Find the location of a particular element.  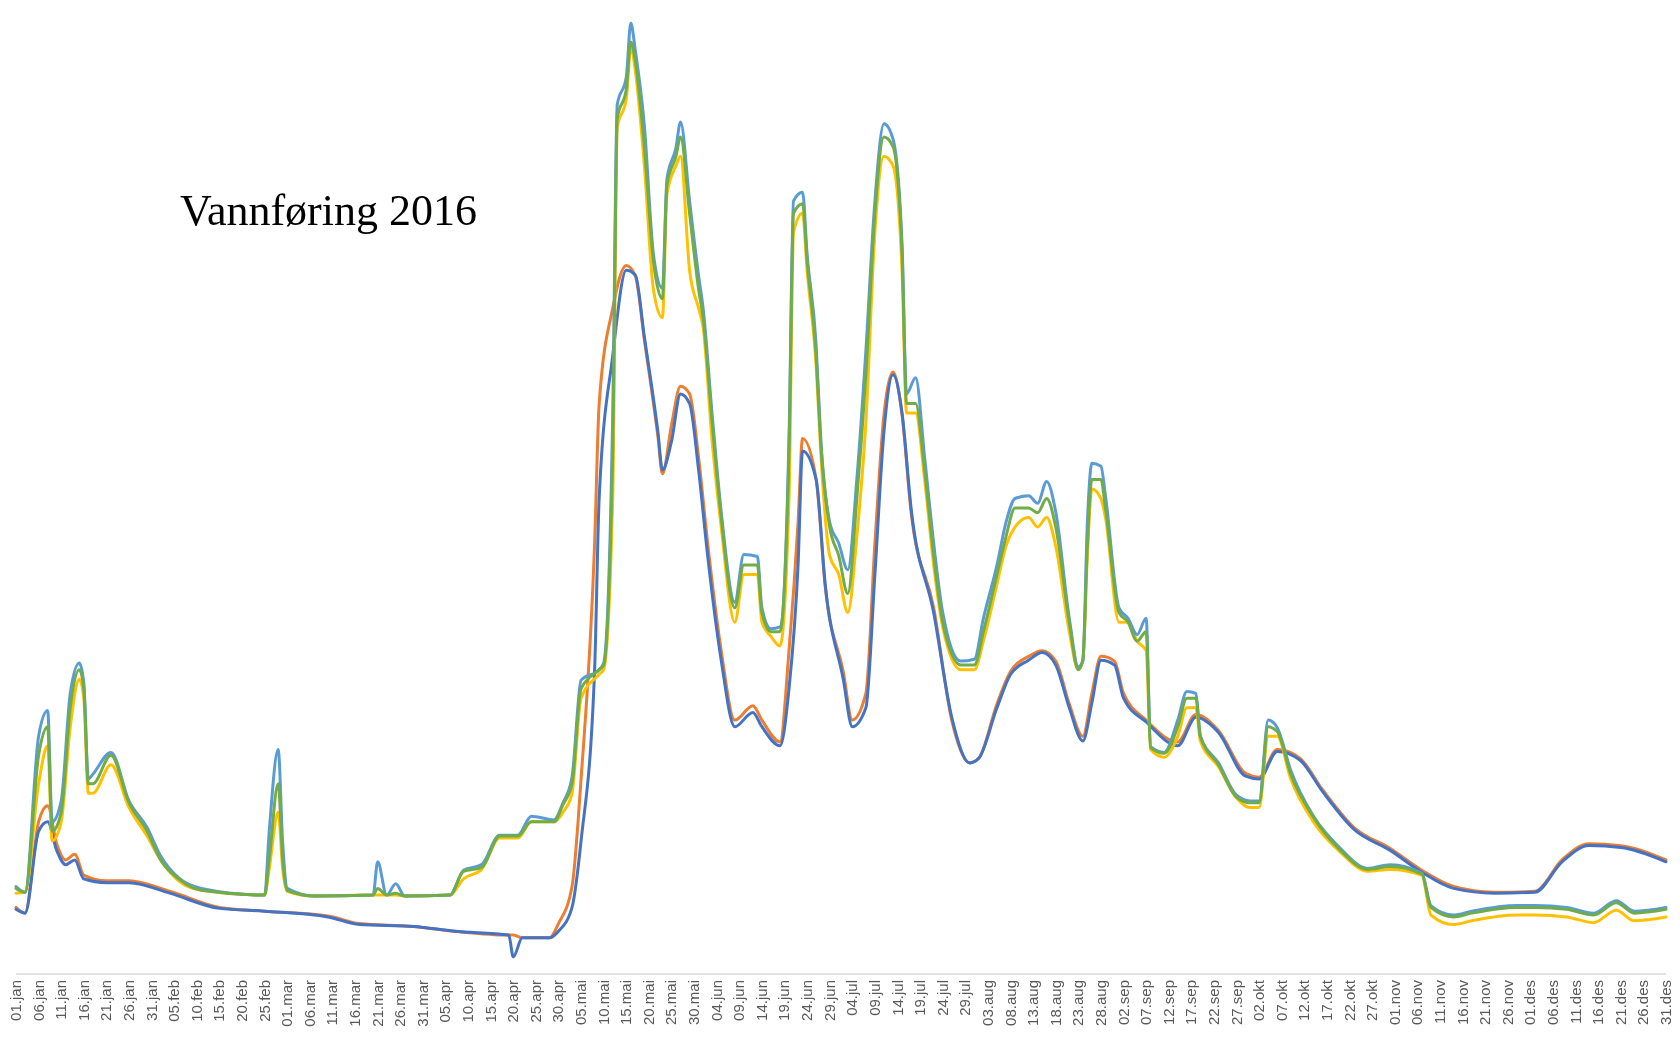

x-tick-label: 30.mai is located at coordinates (694, 1003).